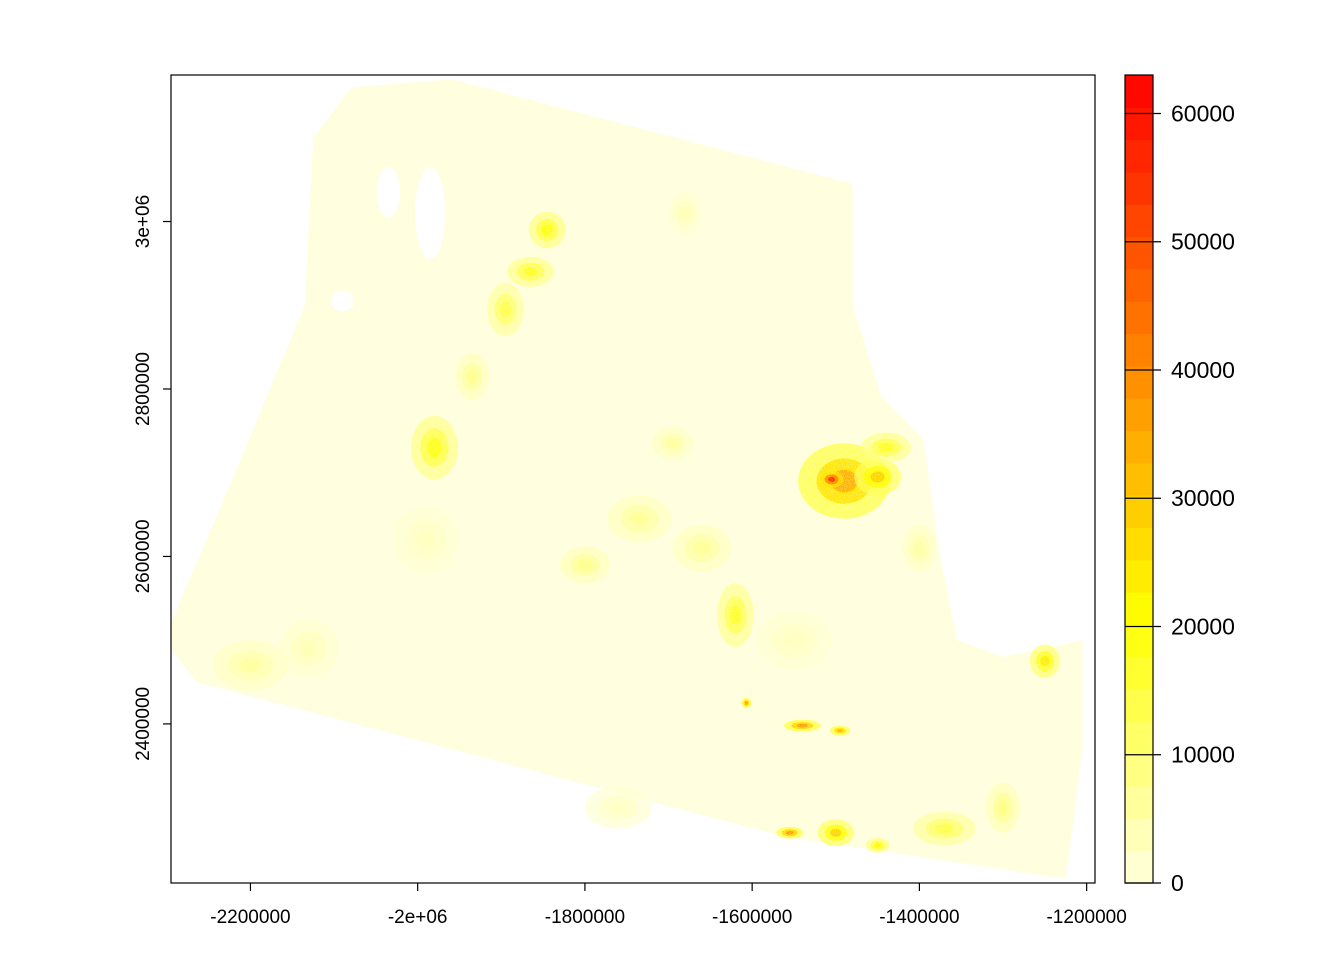 The image size is (1344, 965). What do you see at coordinates (1203, 626) in the screenshot?
I see `colorbar-tick-label: 20000` at bounding box center [1203, 626].